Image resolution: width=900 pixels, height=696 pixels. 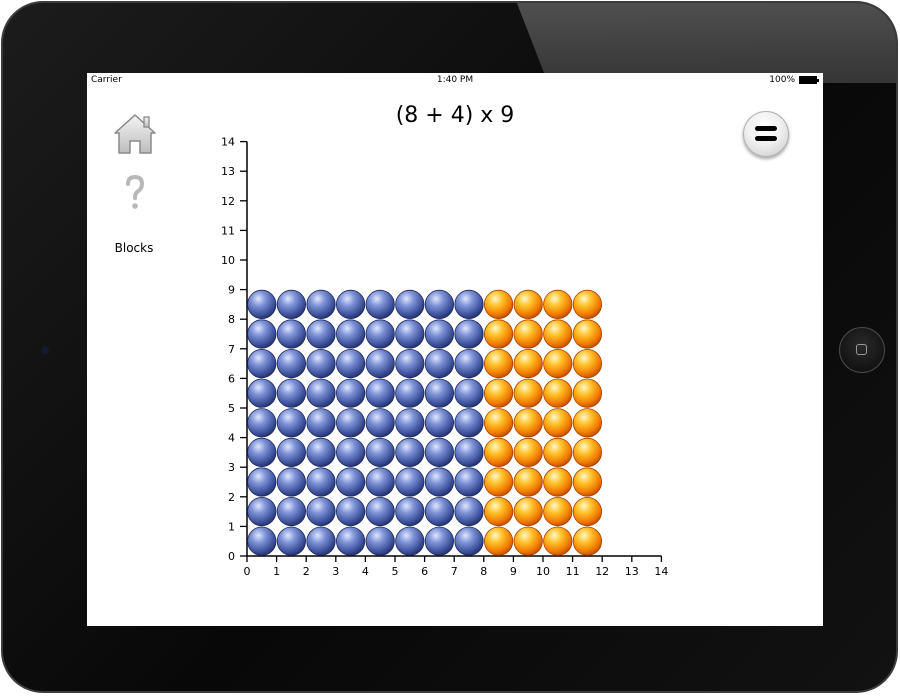 I want to click on carrier-label: Carrier, so click(x=106, y=80).